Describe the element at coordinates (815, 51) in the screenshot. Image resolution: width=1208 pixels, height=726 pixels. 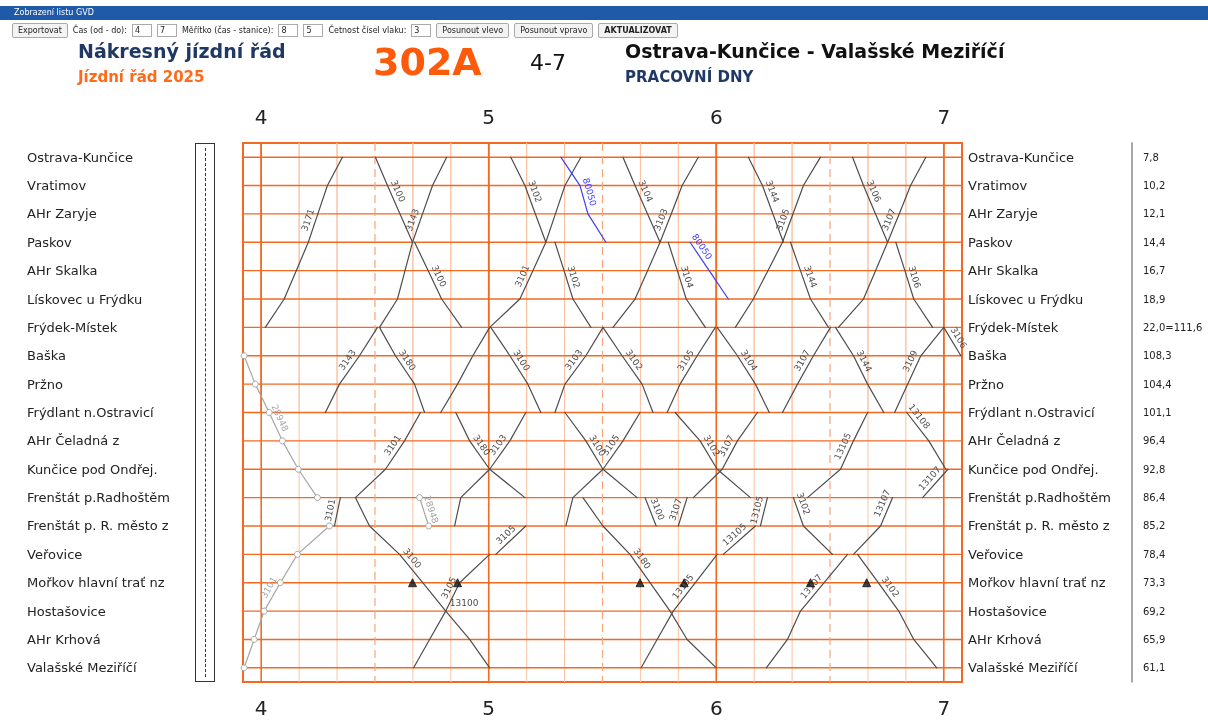
I see `text: Ostrava-Kunčice - Valašské Meziříčí` at that location.